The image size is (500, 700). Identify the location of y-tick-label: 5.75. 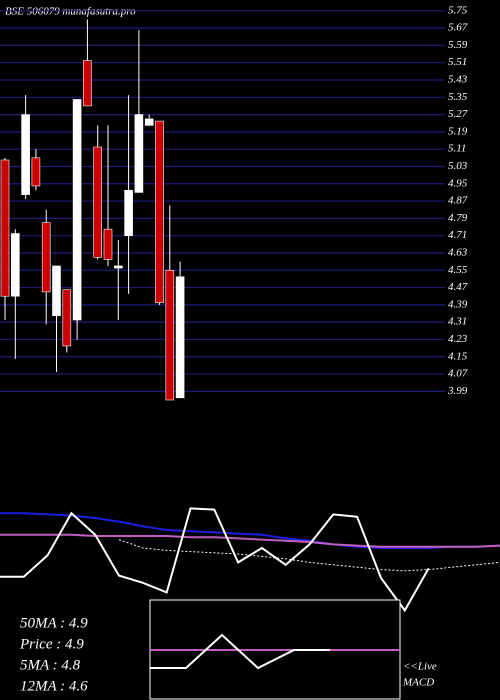
(458, 10).